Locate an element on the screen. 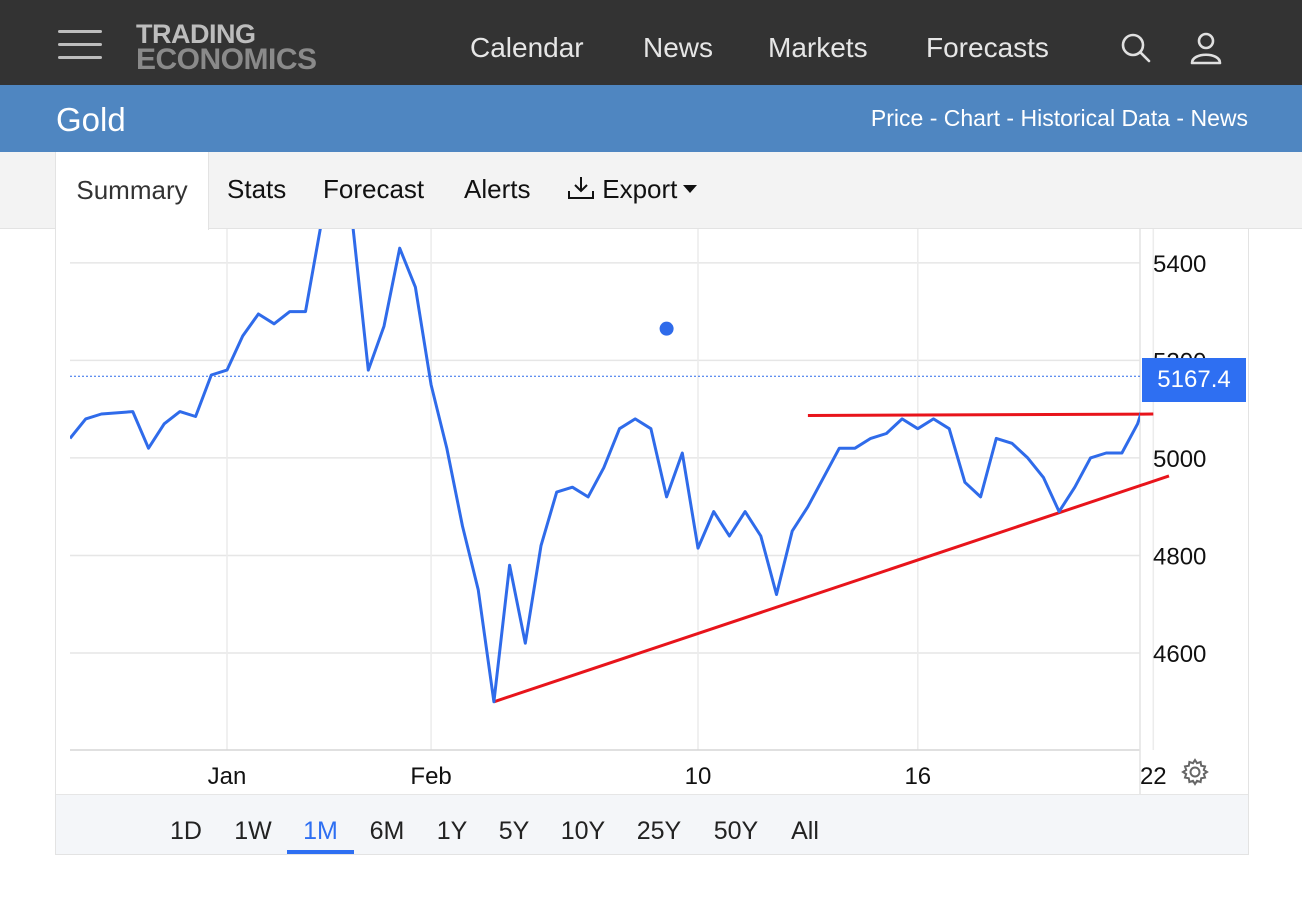 This screenshot has width=1302, height=901. range-1w: 1W is located at coordinates (253, 831).